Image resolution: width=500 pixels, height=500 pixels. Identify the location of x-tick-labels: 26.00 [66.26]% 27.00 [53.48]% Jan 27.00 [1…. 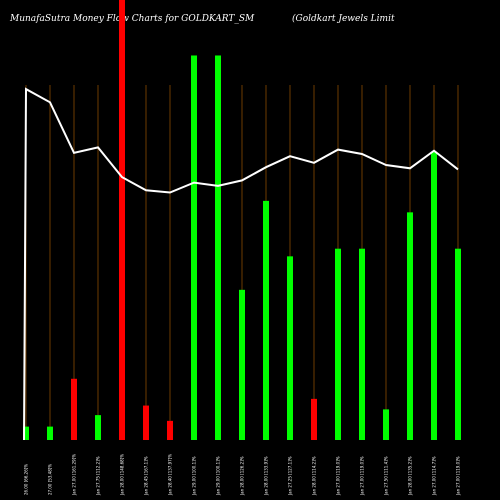
(242, 475).